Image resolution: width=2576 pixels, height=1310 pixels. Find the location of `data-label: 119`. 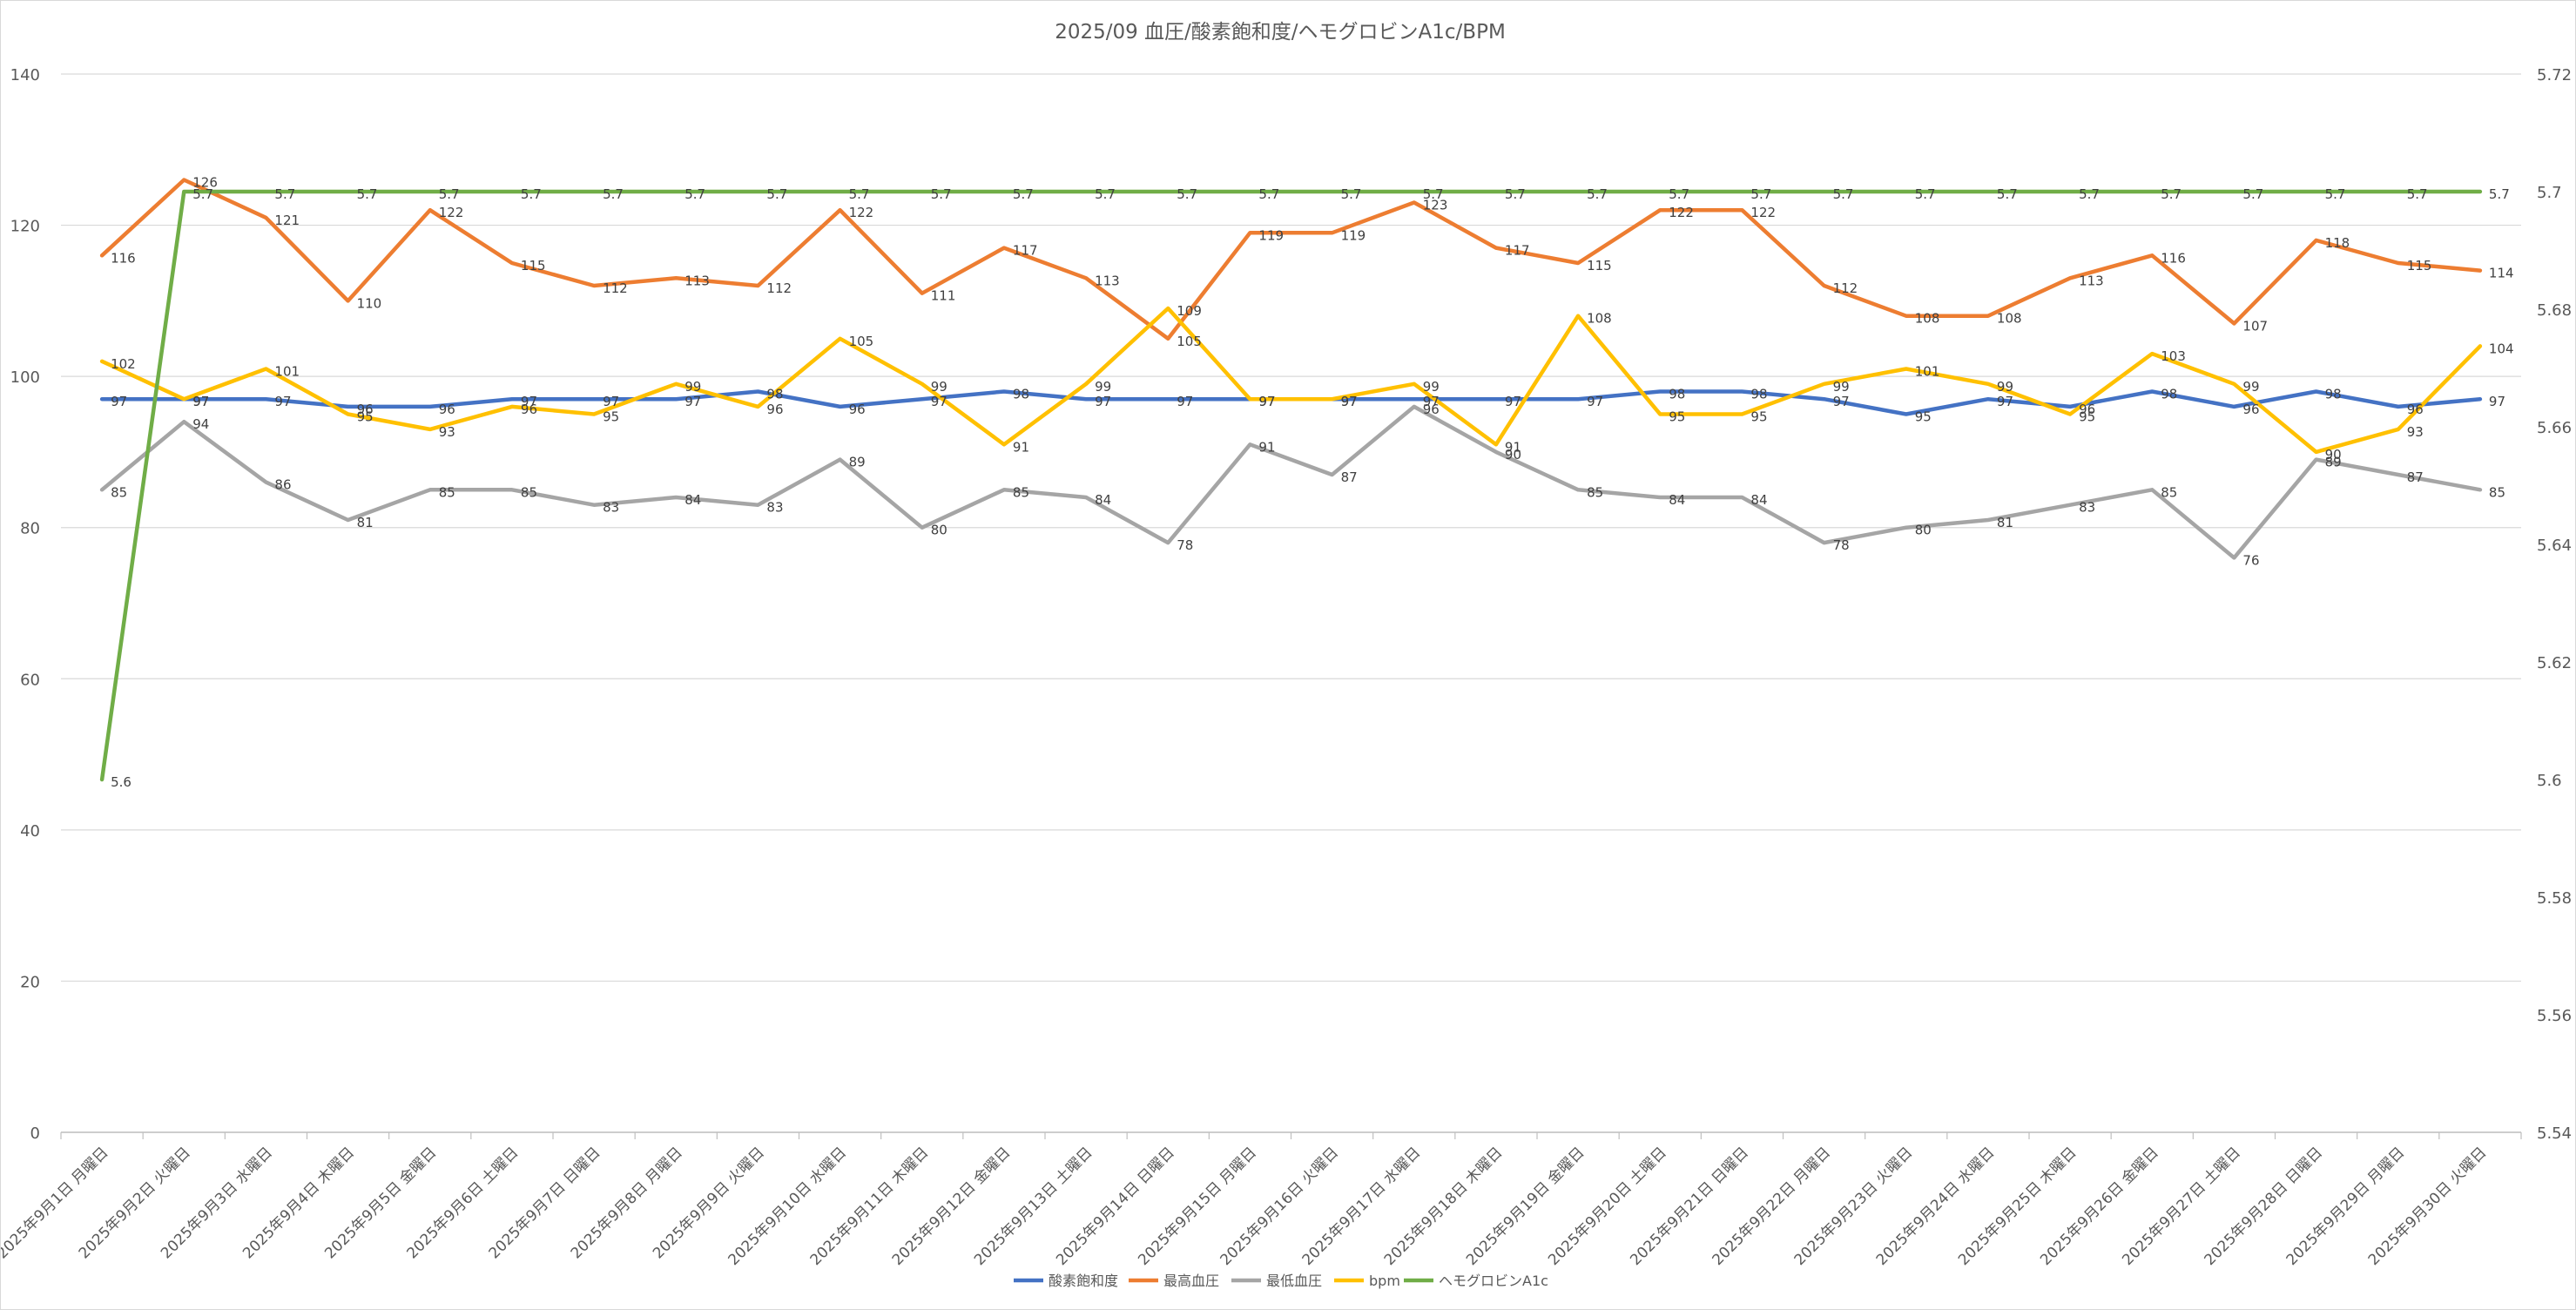

data-label: 119 is located at coordinates (1354, 235).